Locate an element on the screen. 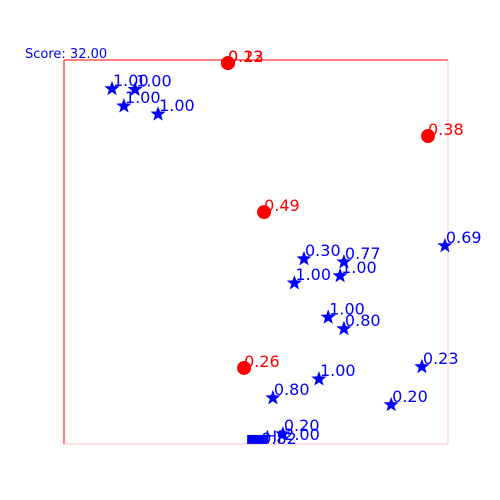  circle-value-label: 0.13 is located at coordinates (246, 56).